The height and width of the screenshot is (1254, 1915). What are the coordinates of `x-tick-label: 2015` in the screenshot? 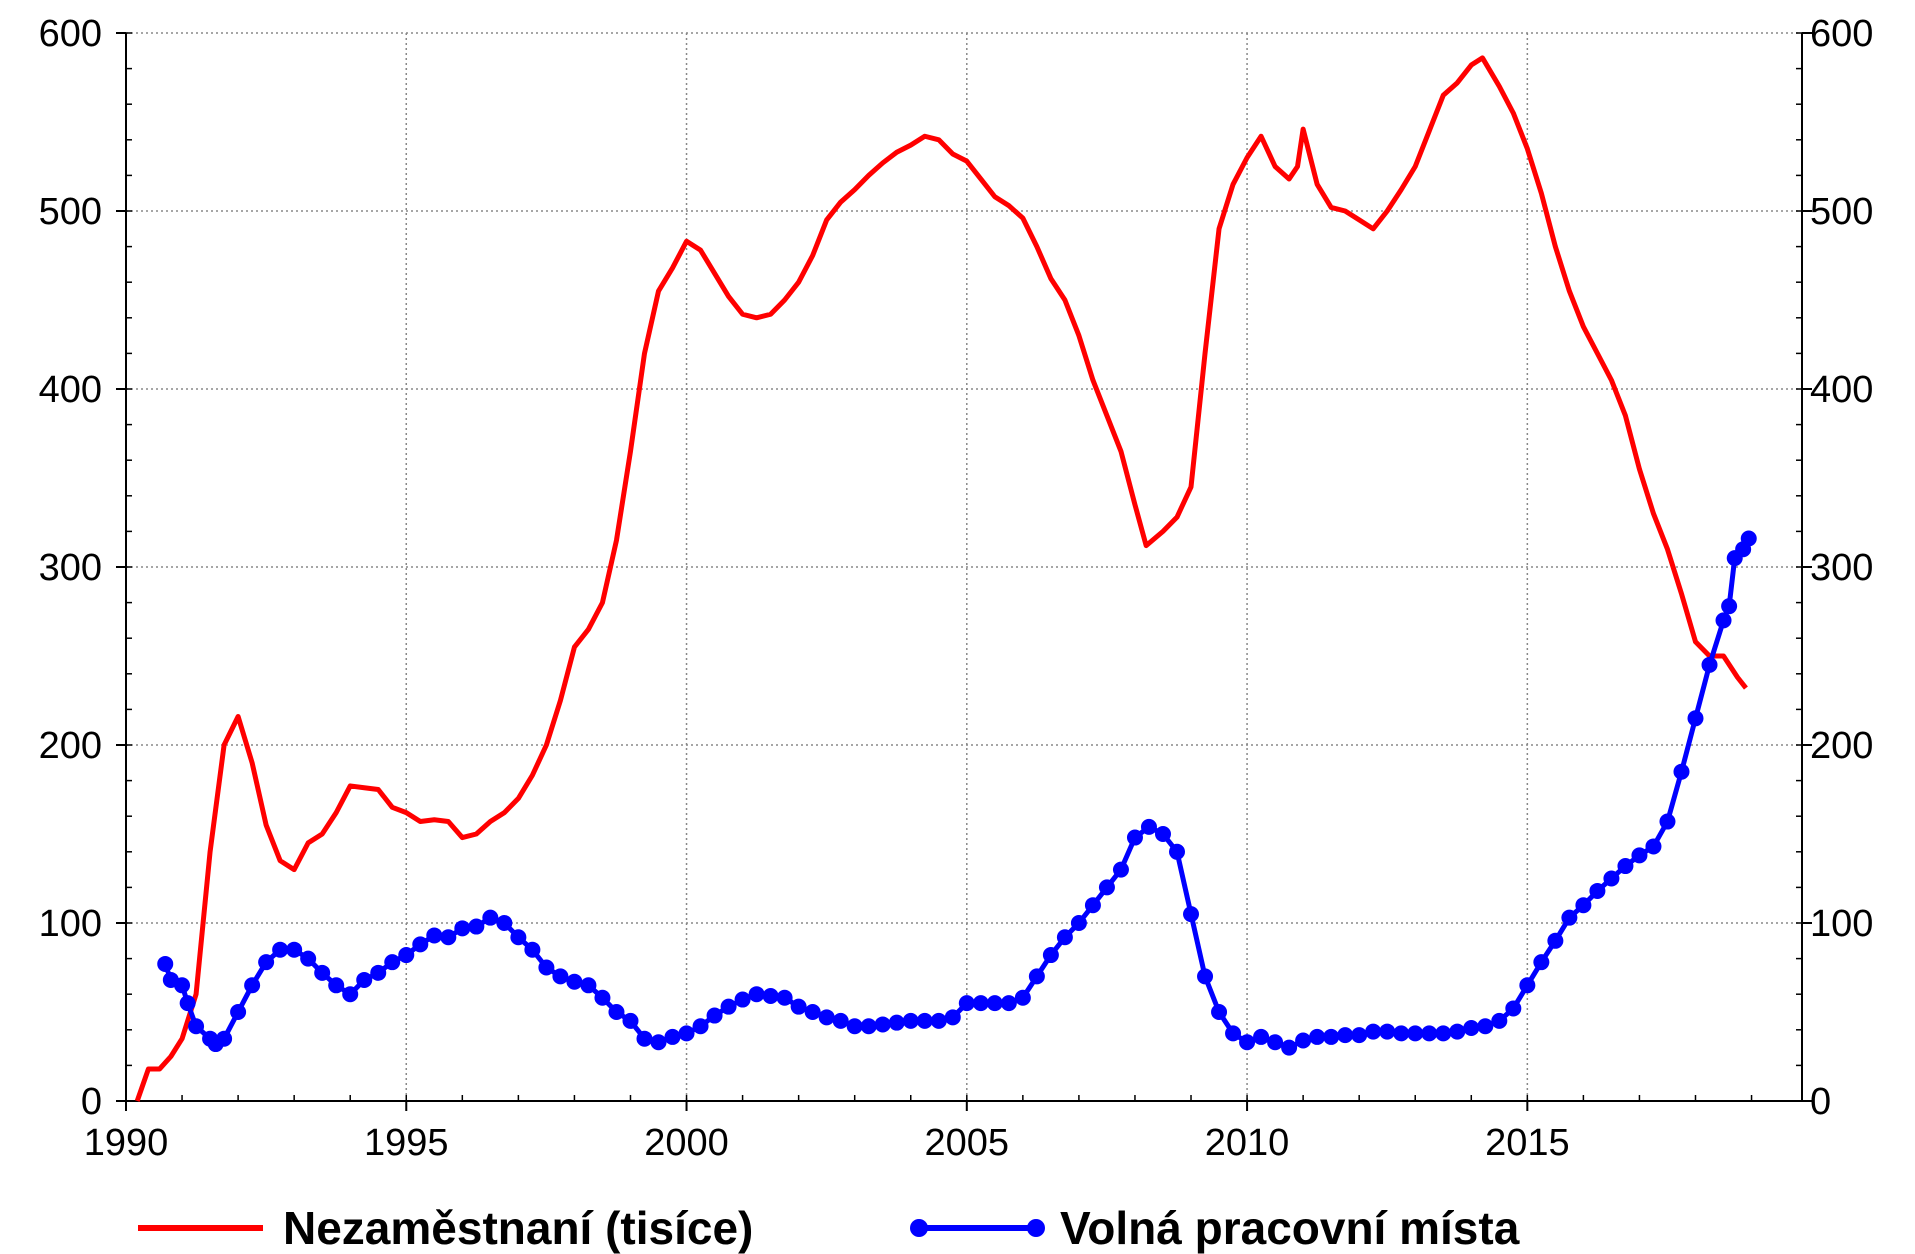 It's located at (1527, 1143).